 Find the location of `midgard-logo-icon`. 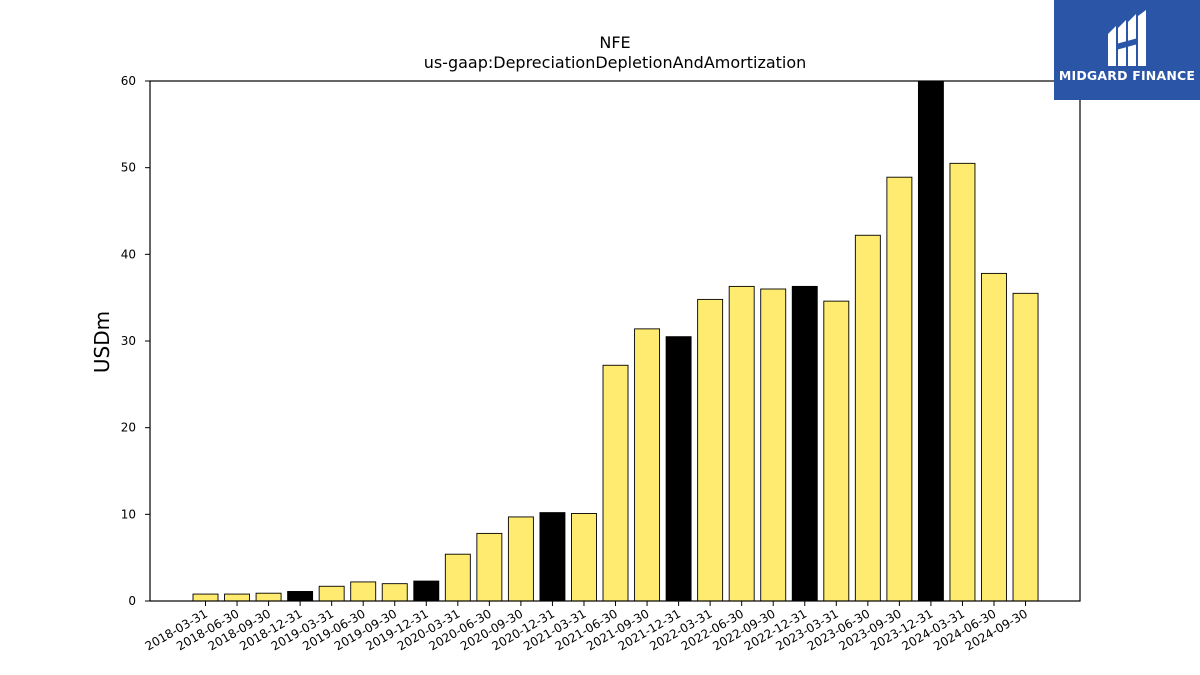

midgard-logo-icon is located at coordinates (1127, 38).